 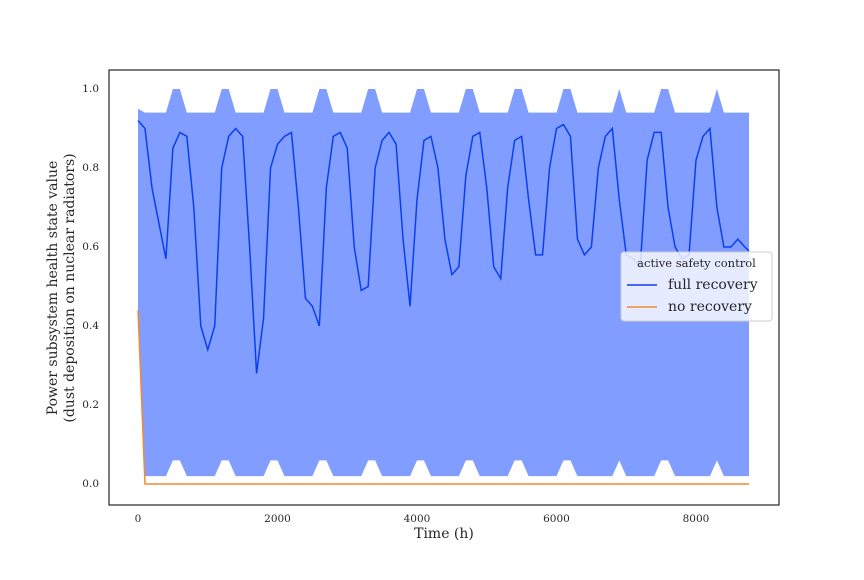 I want to click on y-axis-label: Power subsystem health state value, so click(x=53, y=288).